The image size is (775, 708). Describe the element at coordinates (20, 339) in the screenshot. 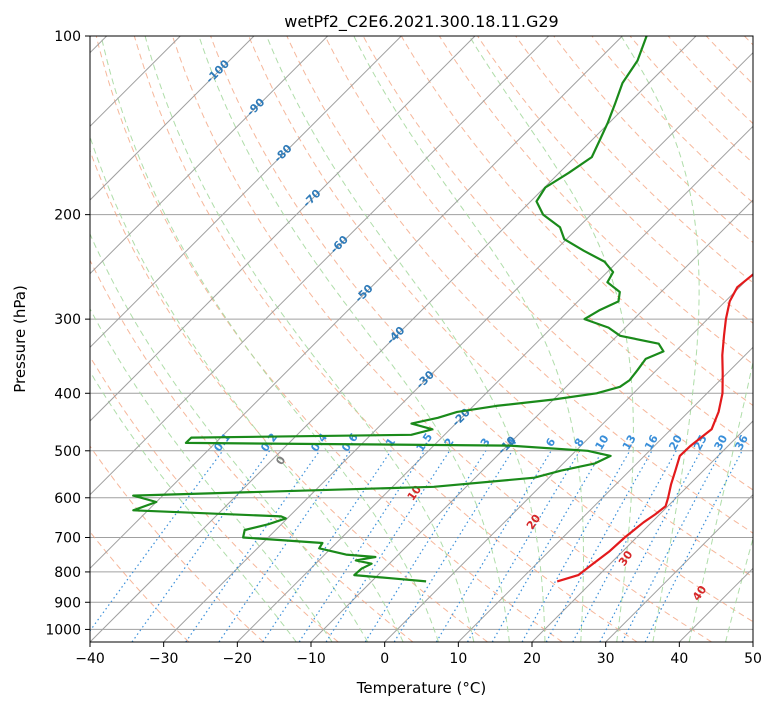

I see `y-axis-label: Pressure (hPa)` at that location.